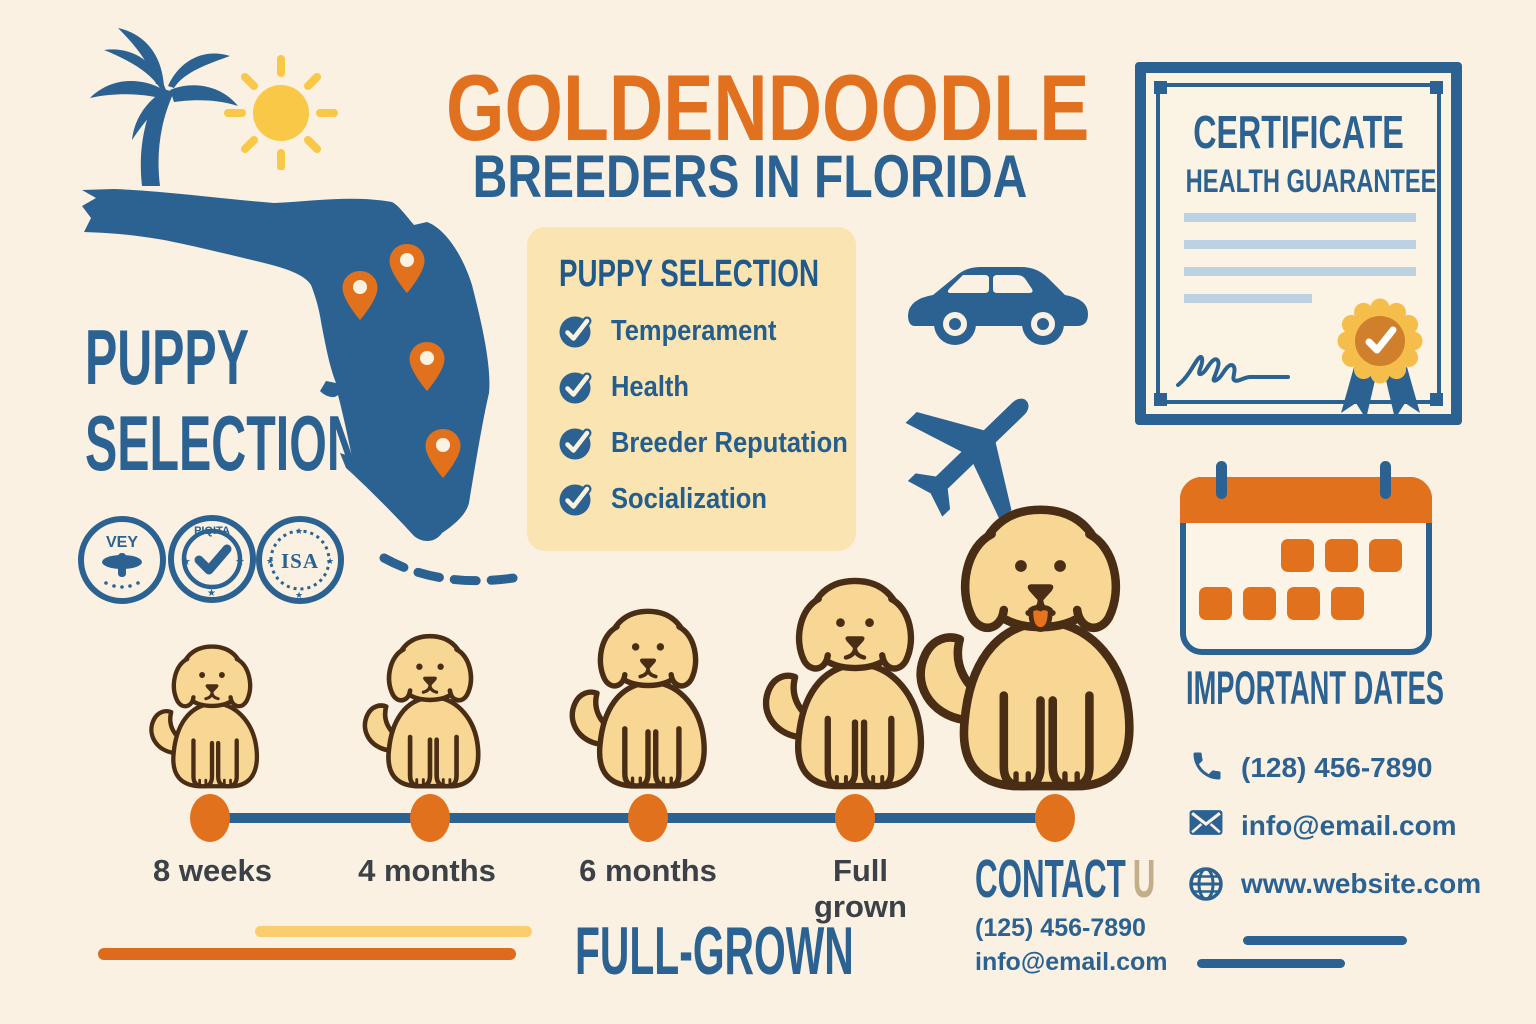  I want to click on decorative-line-orange, so click(307, 954).